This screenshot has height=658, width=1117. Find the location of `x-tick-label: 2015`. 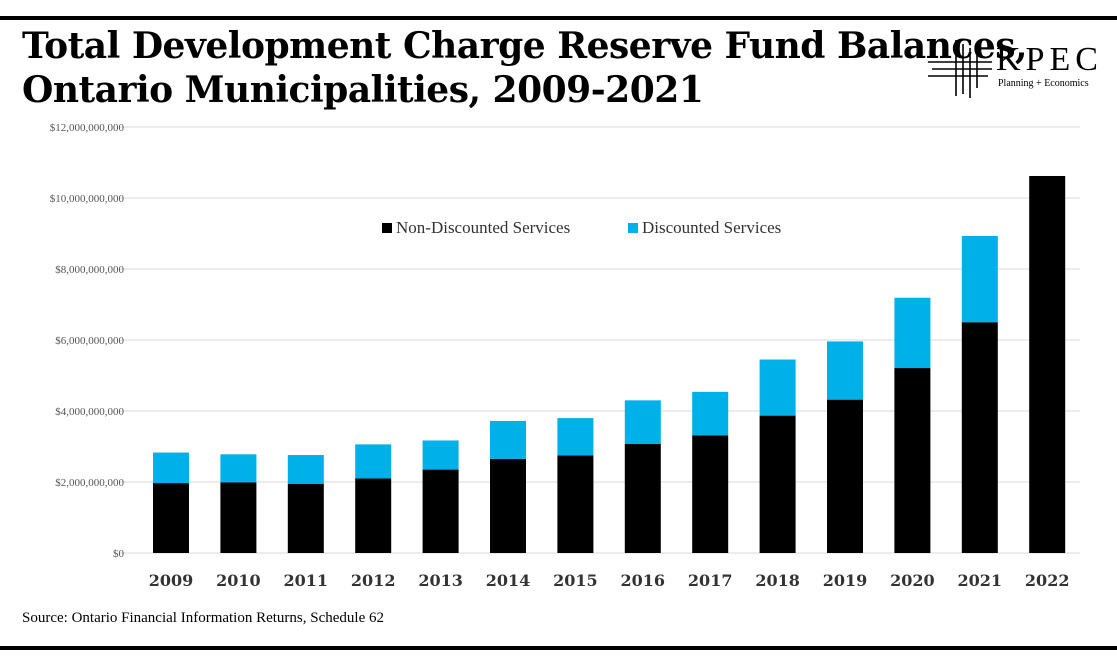

x-tick-label: 2015 is located at coordinates (575, 580).